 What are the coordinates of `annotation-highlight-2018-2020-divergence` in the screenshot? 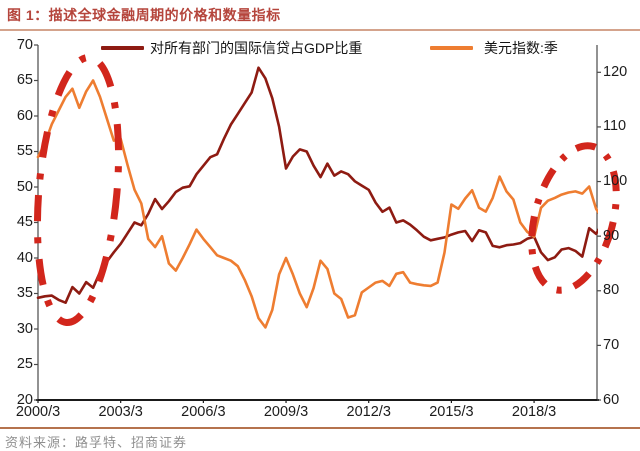 It's located at (574, 218).